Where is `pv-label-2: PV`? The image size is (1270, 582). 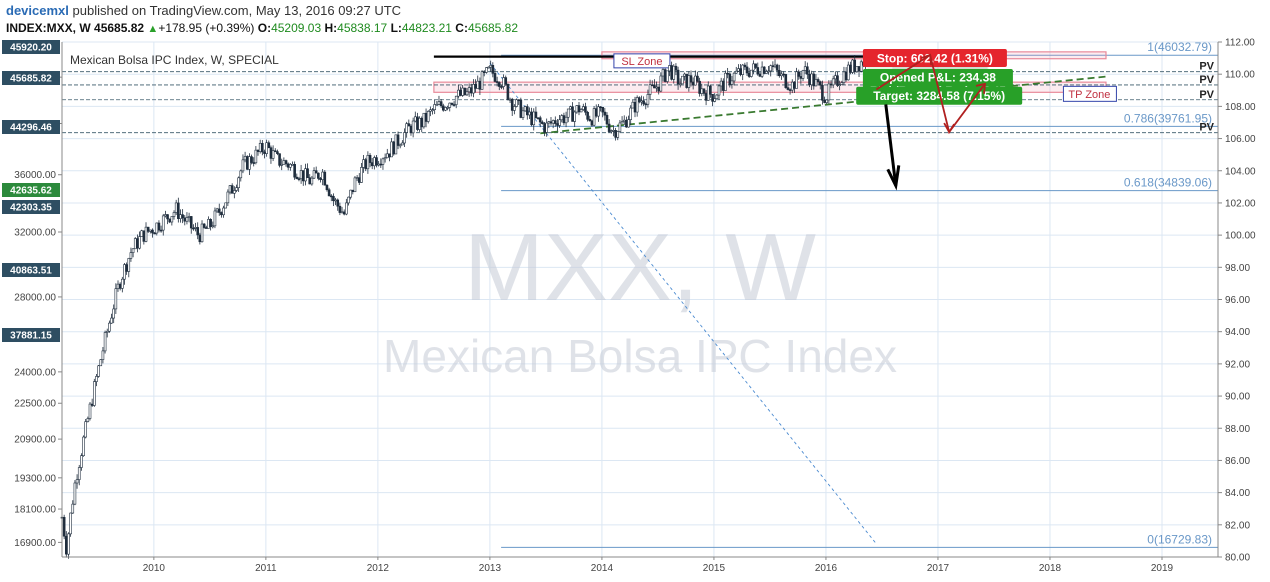
pv-label-2: PV is located at coordinates (1206, 95).